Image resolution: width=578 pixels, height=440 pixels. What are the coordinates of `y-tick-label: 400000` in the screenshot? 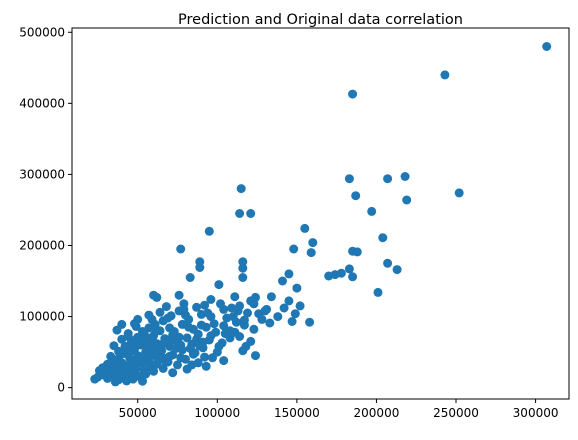 It's located at (42, 103).